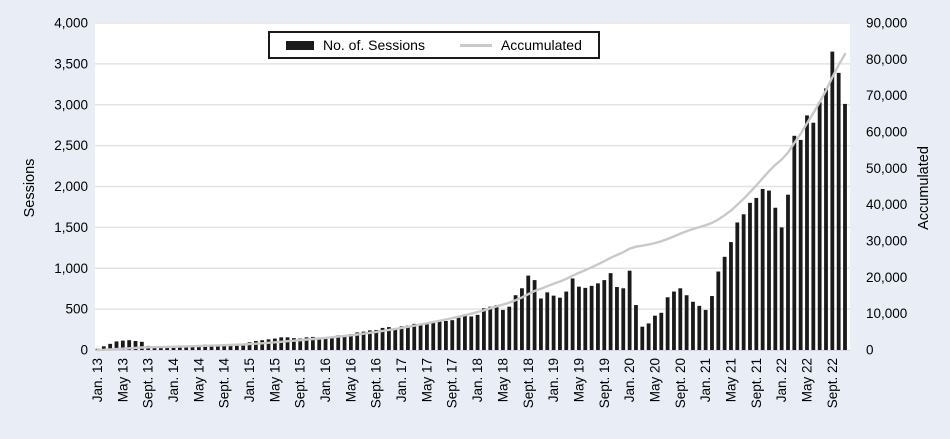 The width and height of the screenshot is (950, 439). I want to click on x-tick-label: Jan. 21, so click(705, 380).